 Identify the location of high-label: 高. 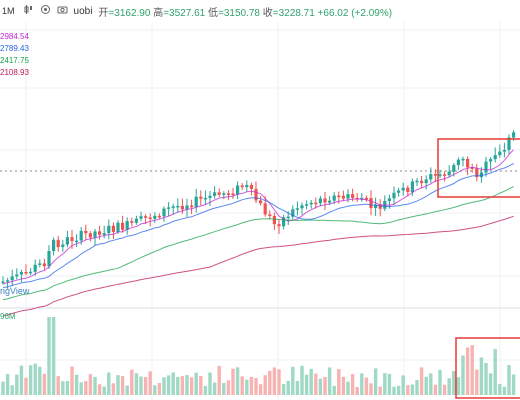
(158, 13).